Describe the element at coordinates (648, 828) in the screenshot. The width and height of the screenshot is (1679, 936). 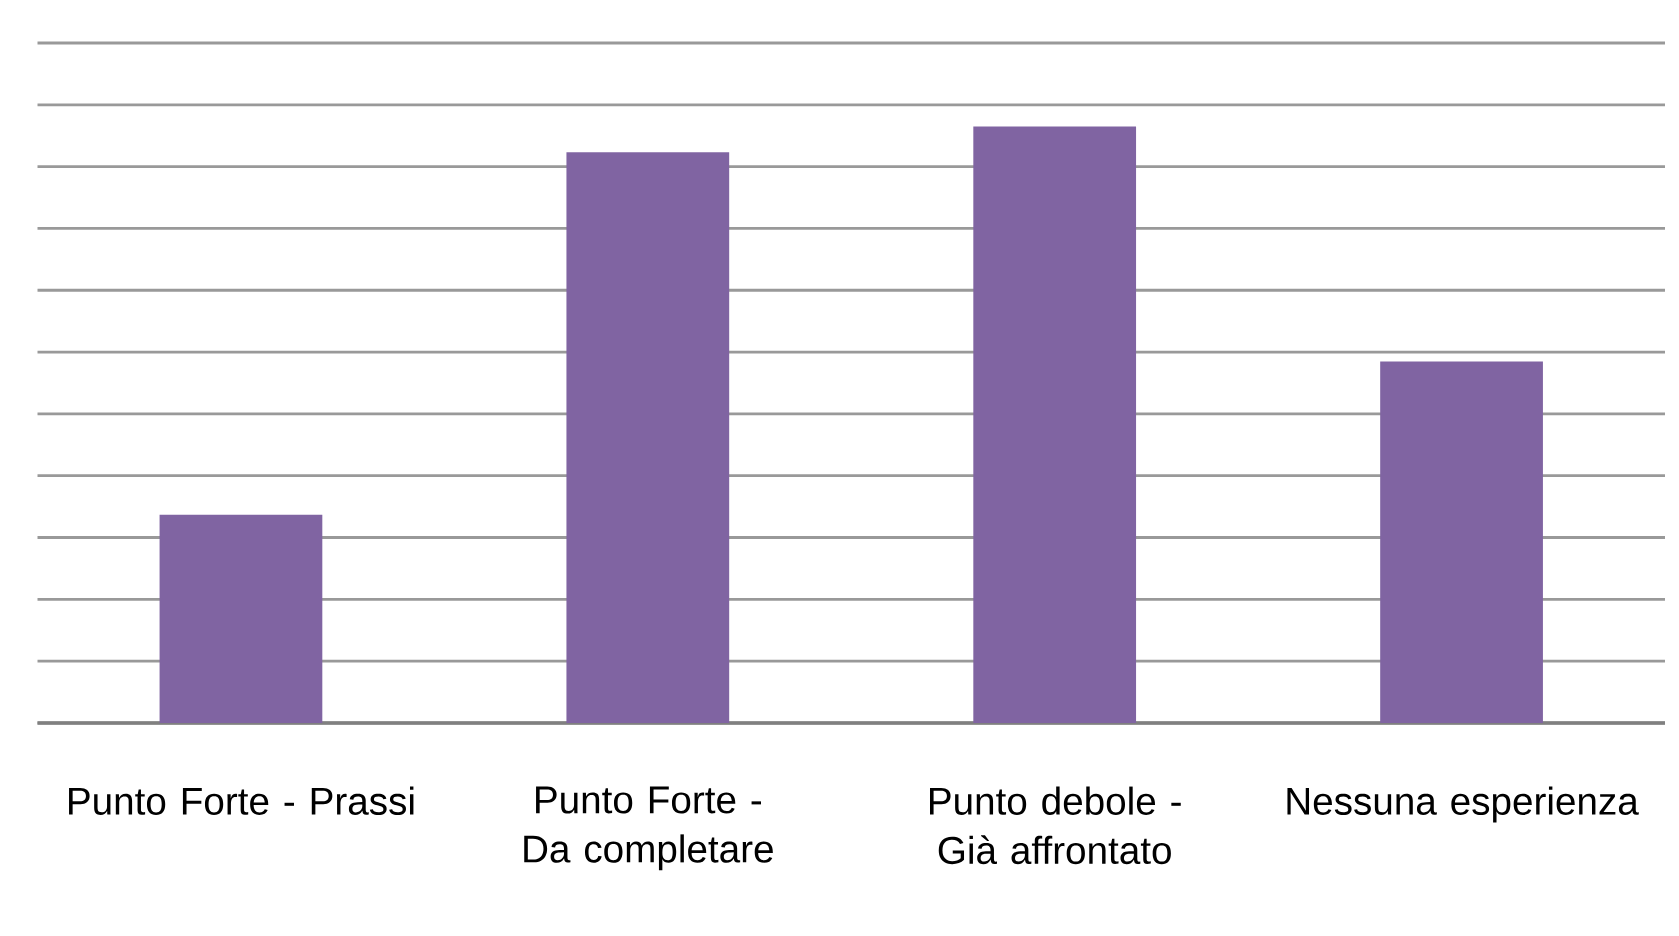
I see `x-tick-label: Punto Forte - Da completare` at that location.